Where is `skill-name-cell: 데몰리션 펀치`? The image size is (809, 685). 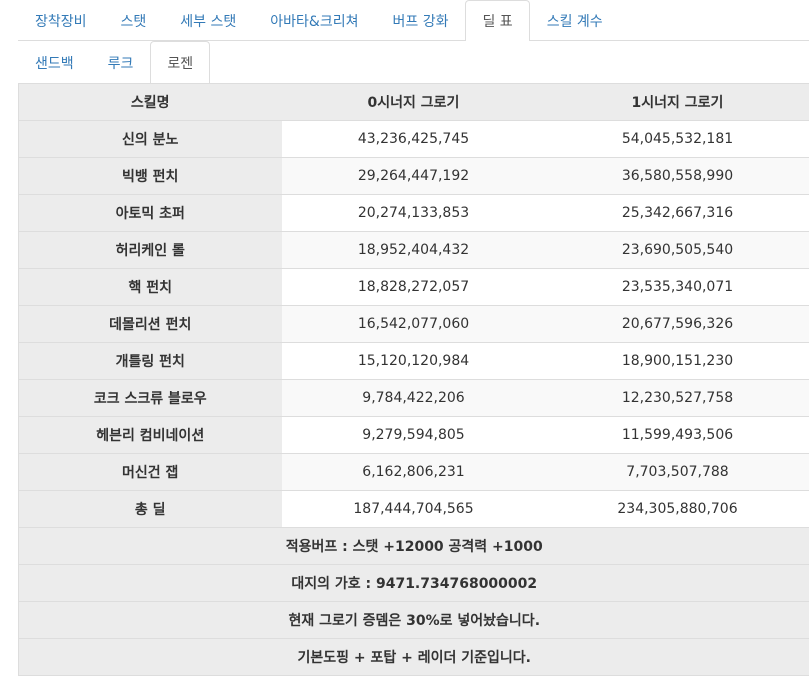
skill-name-cell: 데몰리션 펀치 is located at coordinates (150, 324).